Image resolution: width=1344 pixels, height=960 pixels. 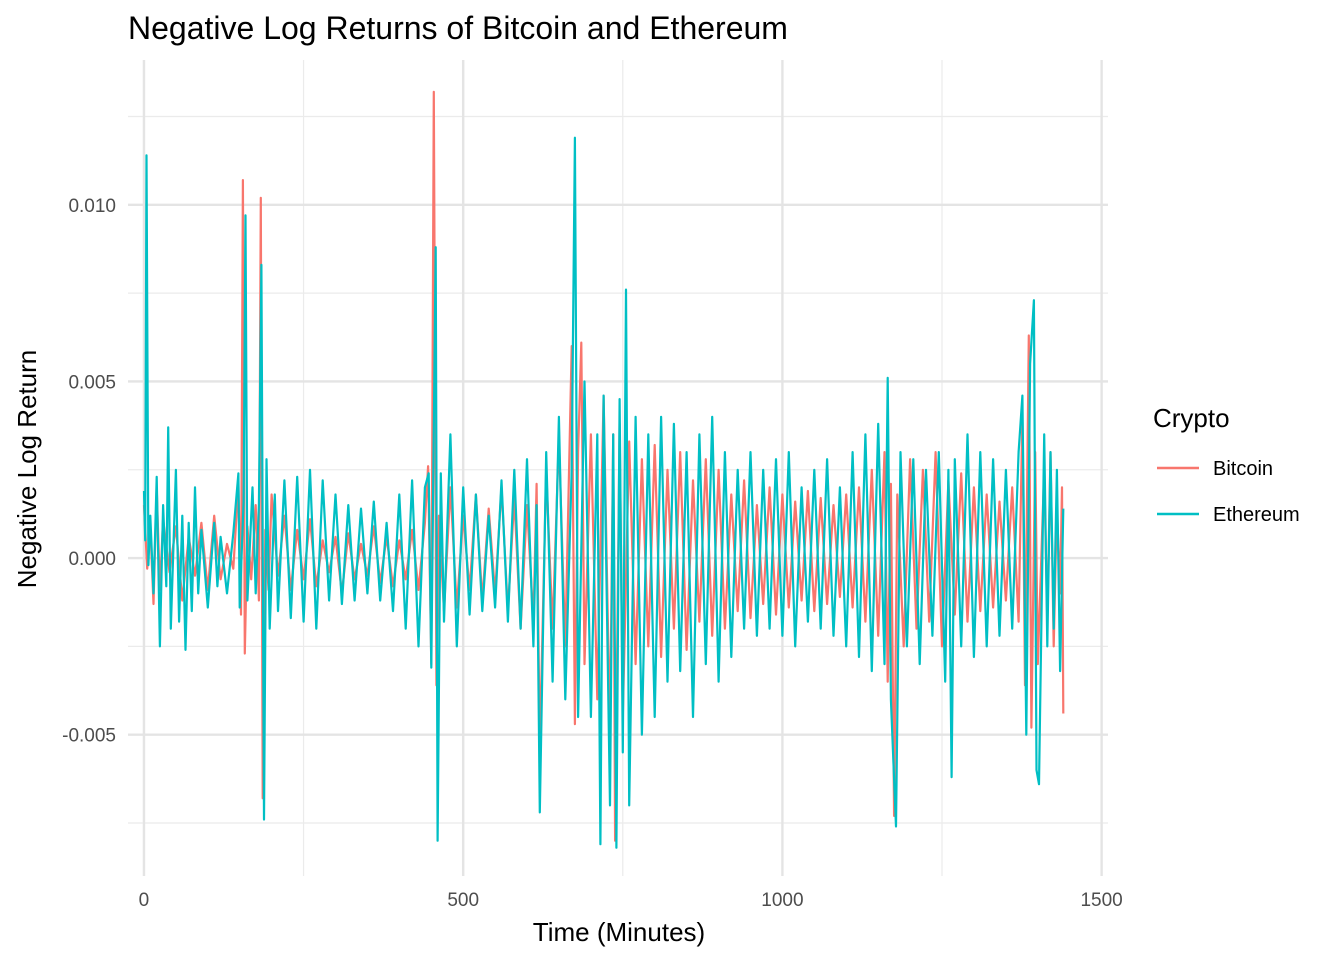 What do you see at coordinates (89, 736) in the screenshot?
I see `y-tick-label: -0.005` at bounding box center [89, 736].